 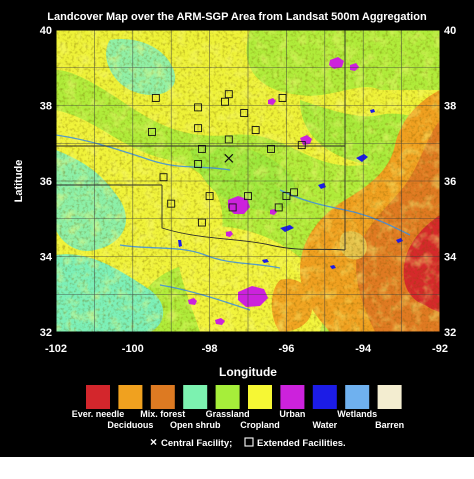 I want to click on legend-label: Mix. forest, so click(x=162, y=414).